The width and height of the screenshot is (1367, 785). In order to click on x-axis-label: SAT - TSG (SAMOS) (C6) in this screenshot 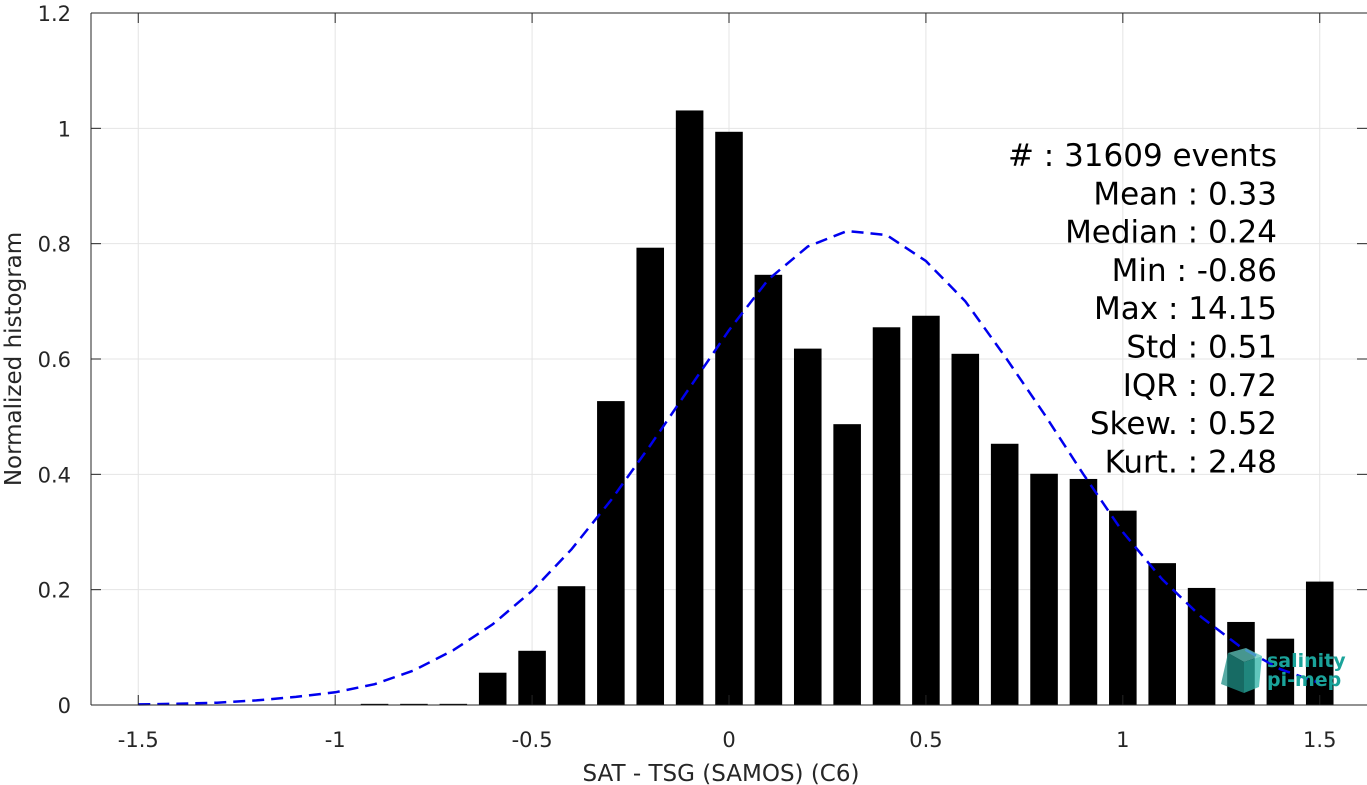, I will do `click(721, 773)`.